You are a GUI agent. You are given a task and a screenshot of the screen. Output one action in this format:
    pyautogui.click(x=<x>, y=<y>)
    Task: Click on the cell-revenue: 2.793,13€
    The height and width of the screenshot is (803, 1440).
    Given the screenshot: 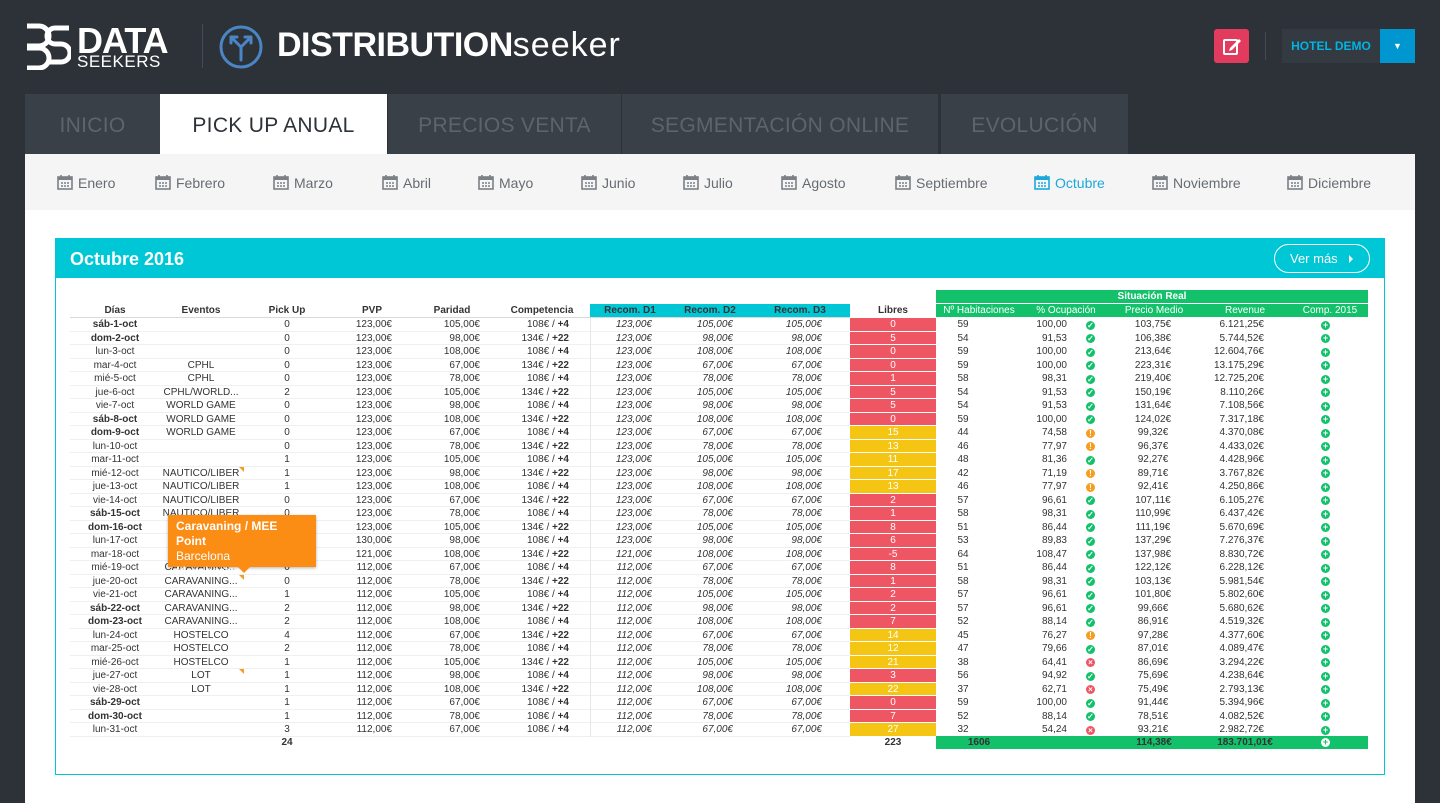 What is the action you would take?
    pyautogui.click(x=1242, y=689)
    